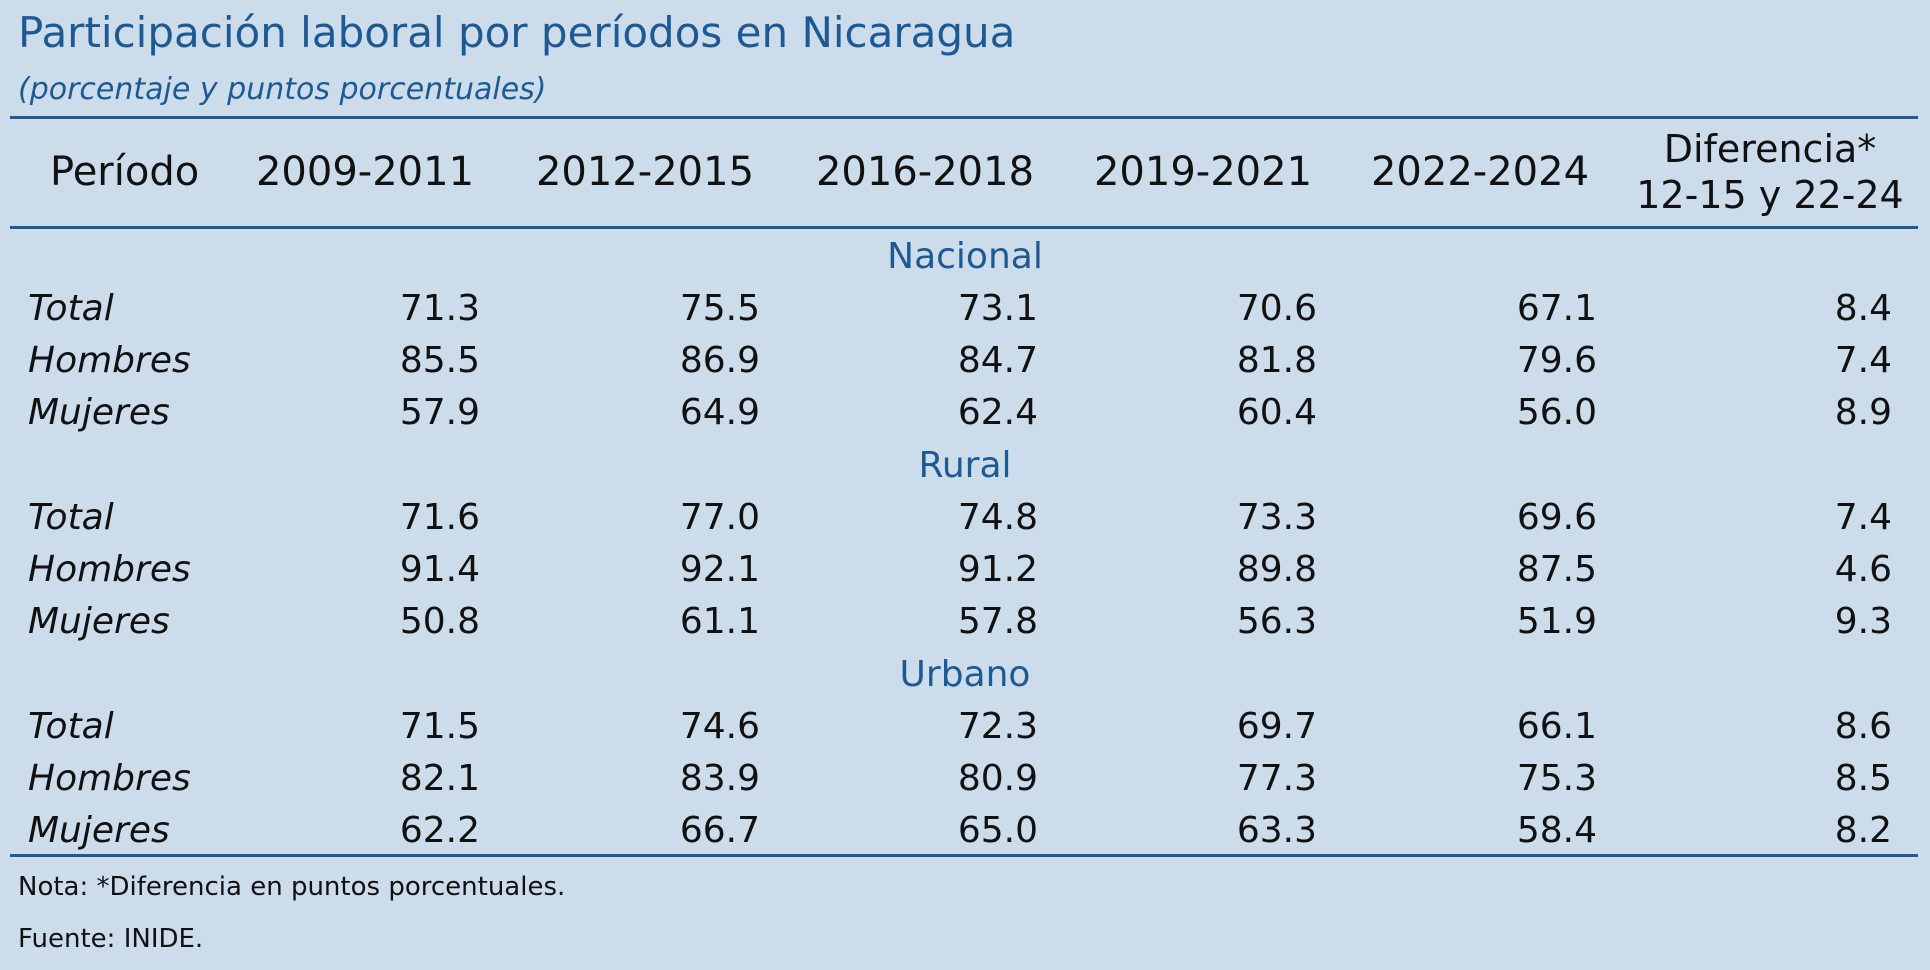 The height and width of the screenshot is (970, 1930). Describe the element at coordinates (997, 830) in the screenshot. I see `table-cell: 65.0` at that location.